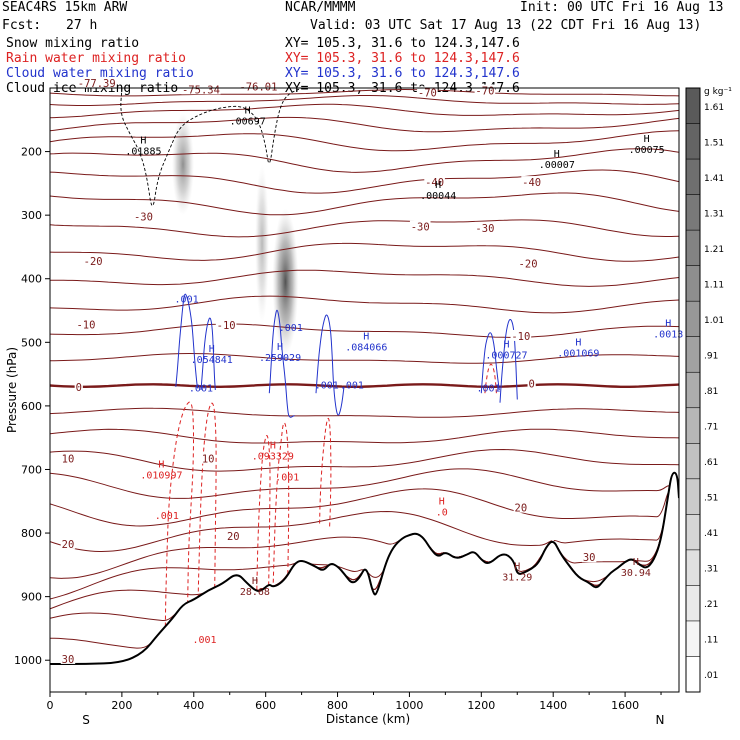 The width and height of the screenshot is (740, 740). Describe the element at coordinates (714, 321) in the screenshot. I see `colorbar-label-6: 1.01` at that location.